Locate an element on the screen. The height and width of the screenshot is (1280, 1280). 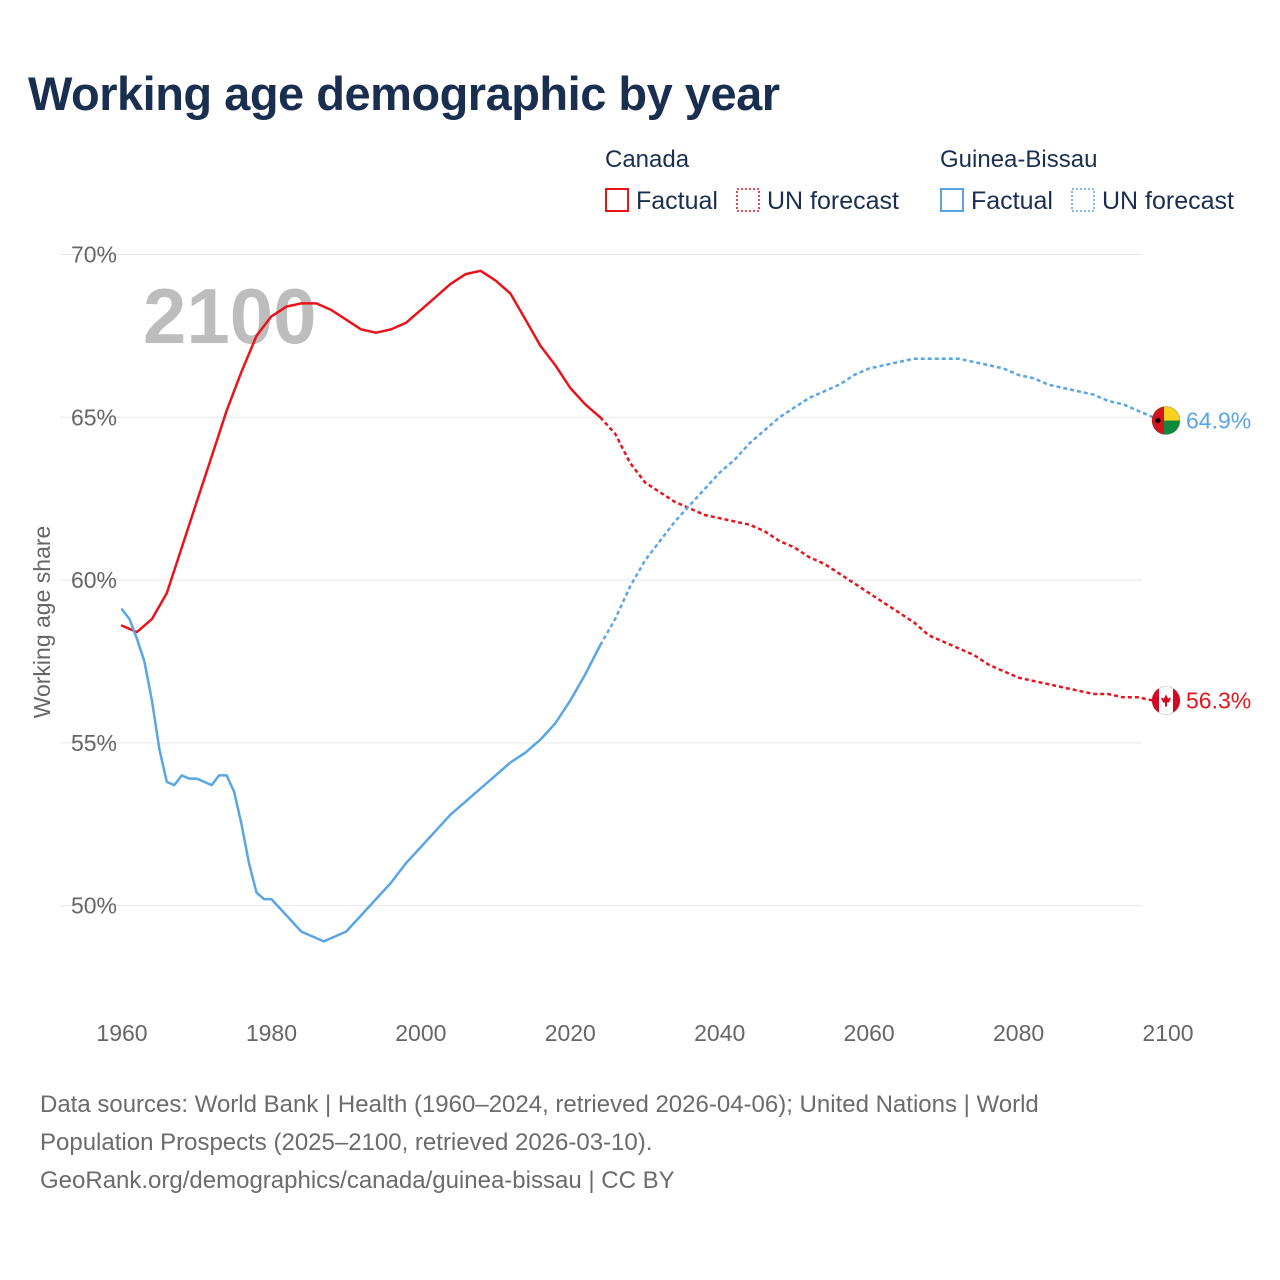
legend-group-title: Canada is located at coordinates (647, 159).